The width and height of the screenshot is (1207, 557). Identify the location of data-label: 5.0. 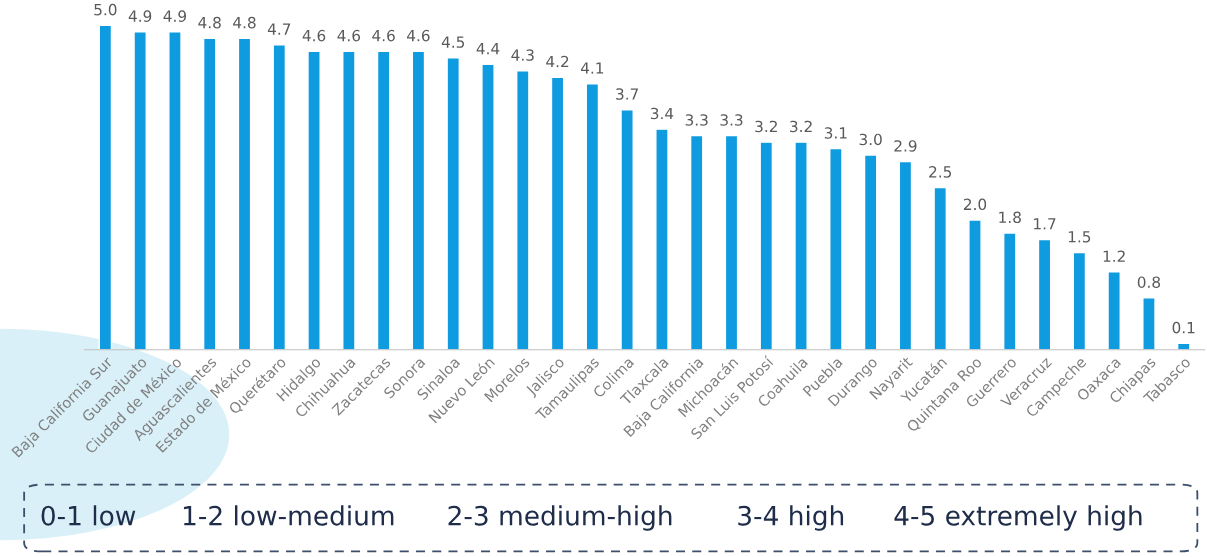
(105, 9).